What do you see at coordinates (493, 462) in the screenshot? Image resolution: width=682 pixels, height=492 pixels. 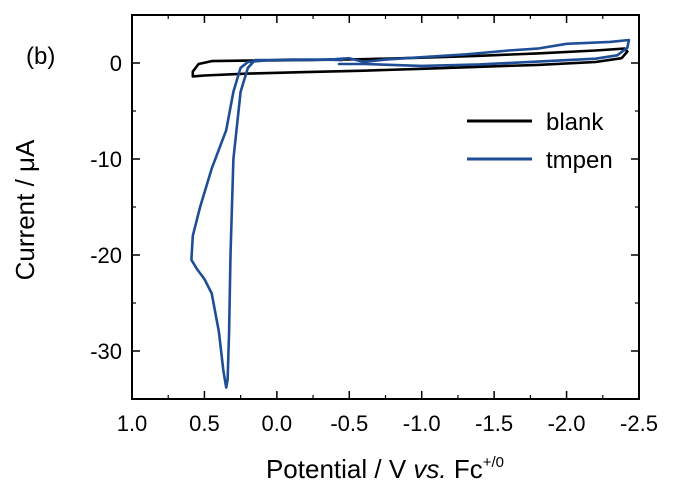 I see `x-axis-title-superscript: +/0` at bounding box center [493, 462].